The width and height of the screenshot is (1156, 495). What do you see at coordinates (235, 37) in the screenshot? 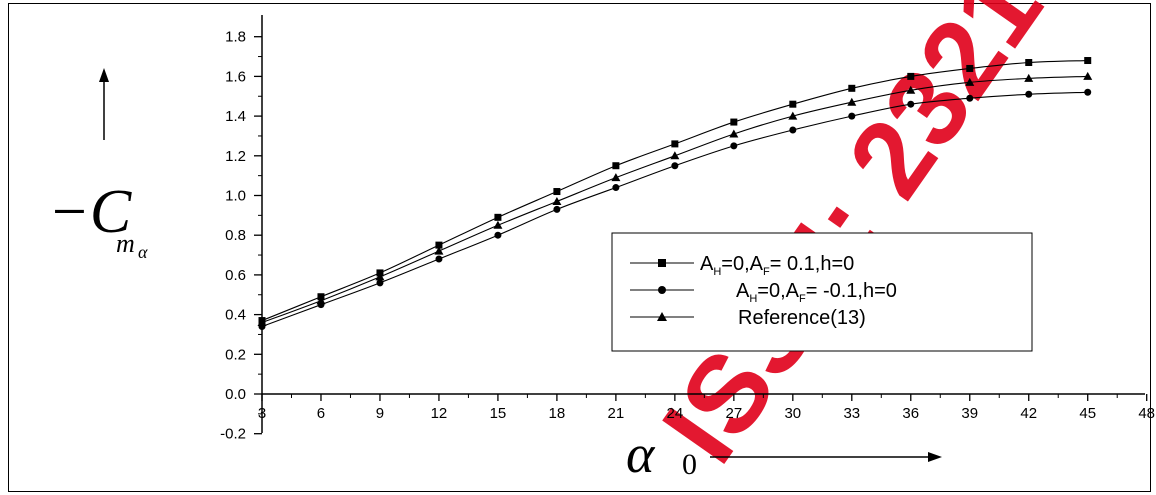
I see `y-tick-label: 1.8` at bounding box center [235, 37].